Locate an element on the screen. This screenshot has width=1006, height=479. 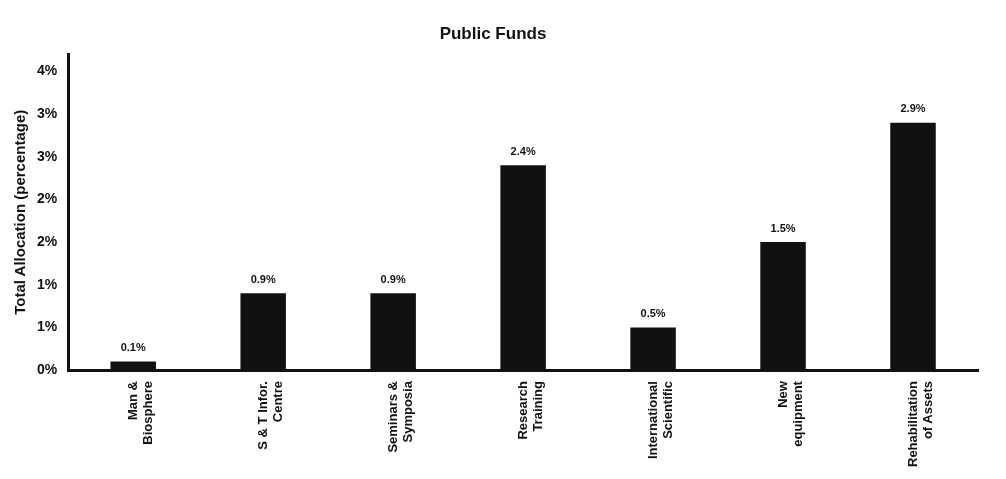
y-tick-label: 4% is located at coordinates (47, 70).